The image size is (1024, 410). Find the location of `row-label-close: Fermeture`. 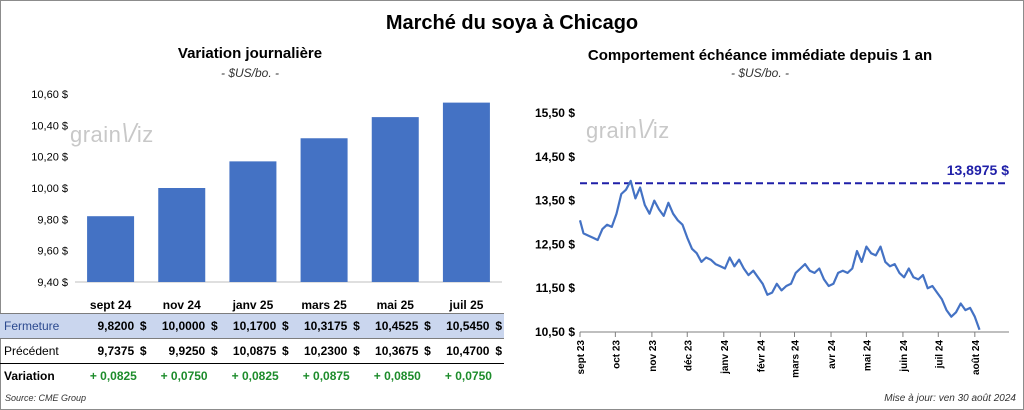

row-label-close: Fermeture is located at coordinates (39, 326).